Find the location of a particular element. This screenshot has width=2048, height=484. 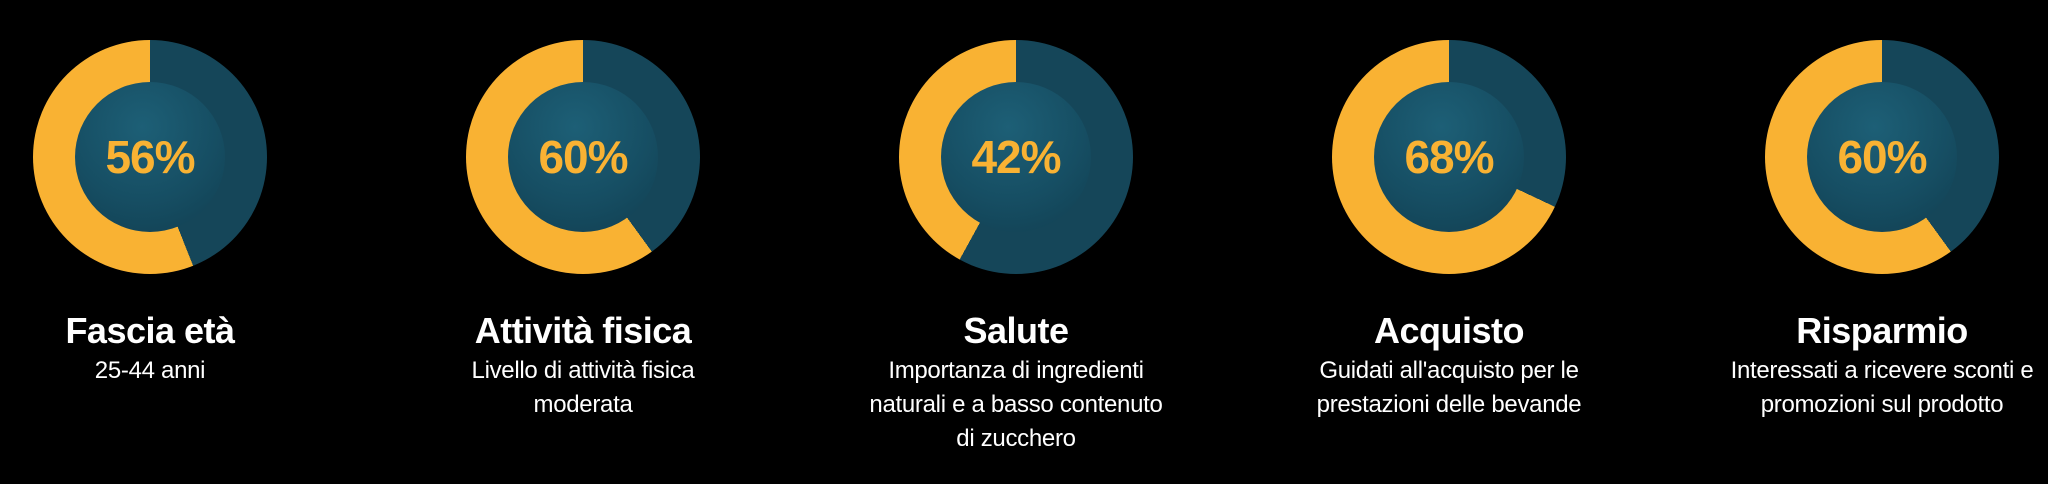

donut-percent-label: 42% is located at coordinates (1016, 157).